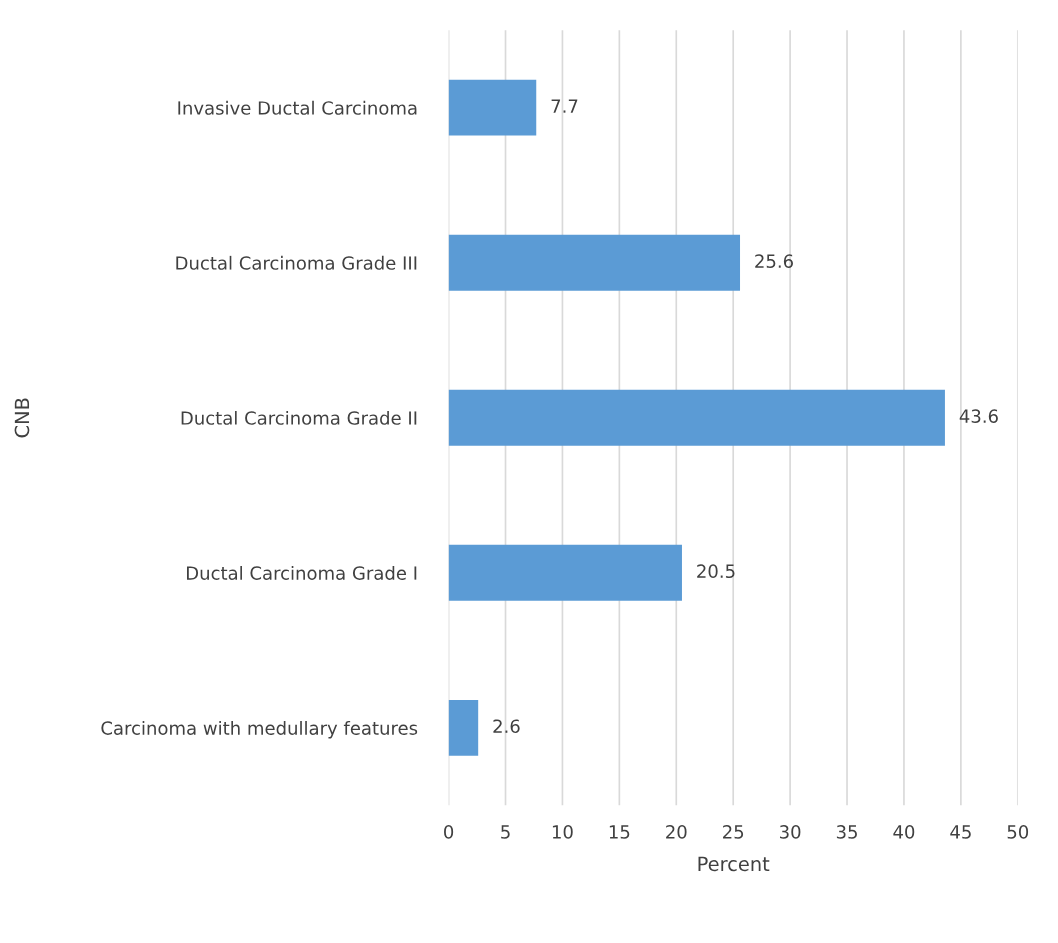  What do you see at coordinates (299, 417) in the screenshot?
I see `y-tick-label: Ductal Carcinoma Grade II` at bounding box center [299, 417].